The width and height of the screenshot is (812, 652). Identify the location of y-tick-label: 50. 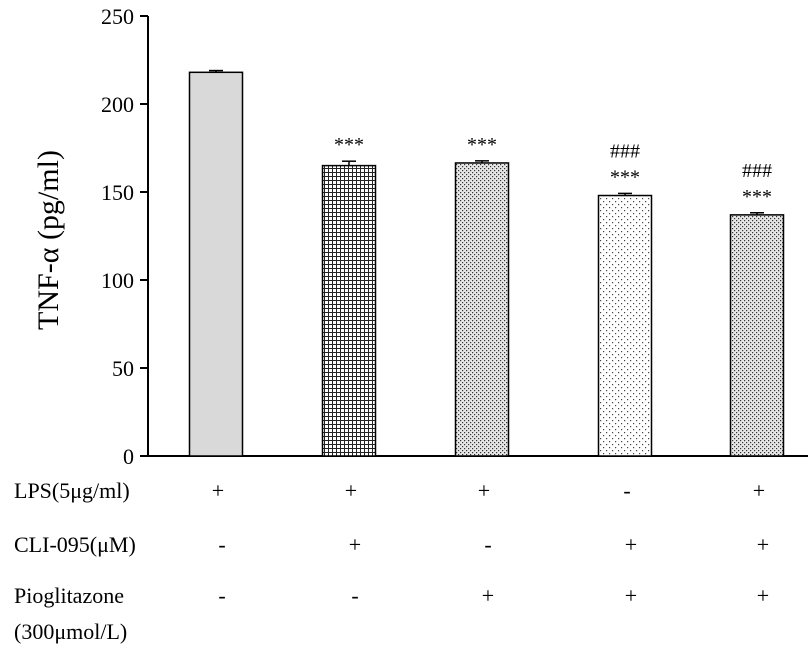
(123, 368).